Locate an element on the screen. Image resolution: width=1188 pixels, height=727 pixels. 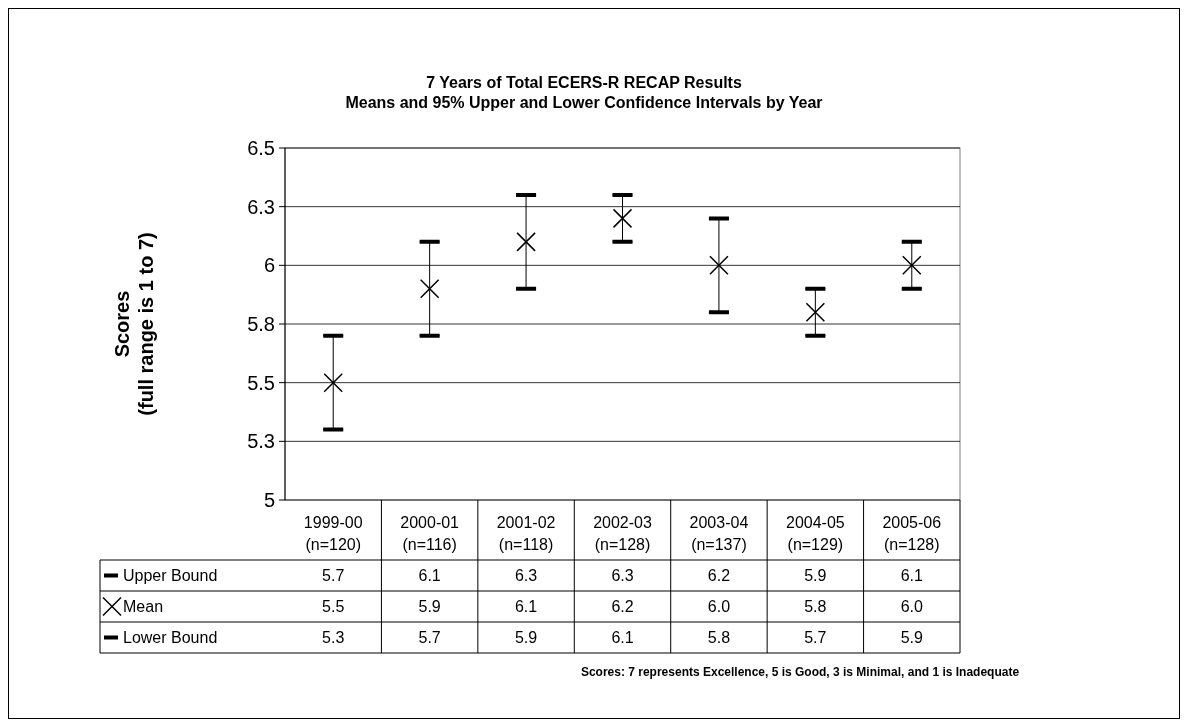
data-label: 5.8 is located at coordinates (815, 607).